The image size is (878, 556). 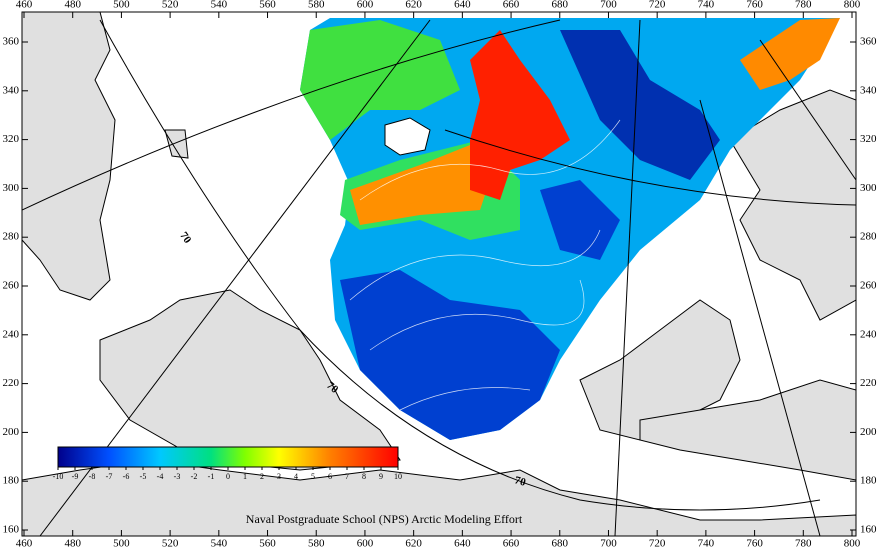 What do you see at coordinates (365, 5) in the screenshot?
I see `x-tick-label: 600` at bounding box center [365, 5].